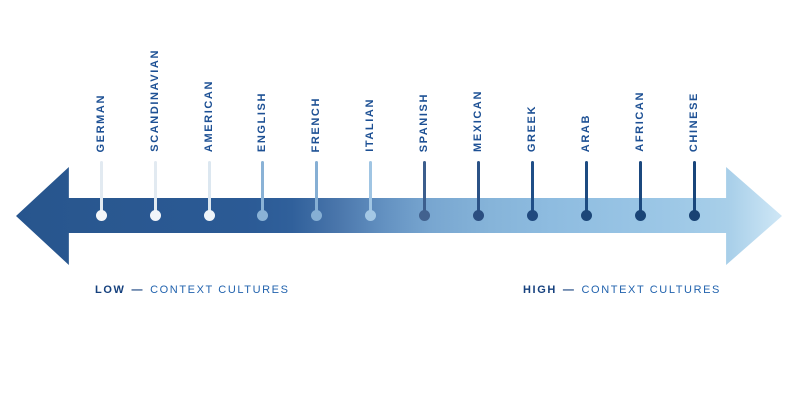  I want to click on culture-label: MEXICAN, so click(478, 121).